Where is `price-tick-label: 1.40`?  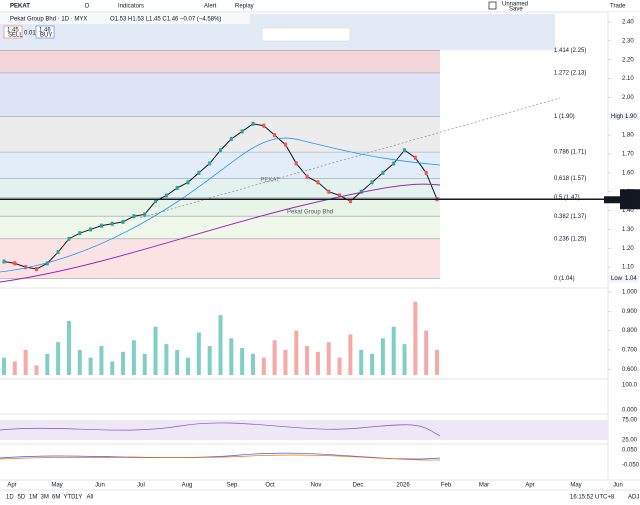
price-tick-label: 1.40 is located at coordinates (628, 211).